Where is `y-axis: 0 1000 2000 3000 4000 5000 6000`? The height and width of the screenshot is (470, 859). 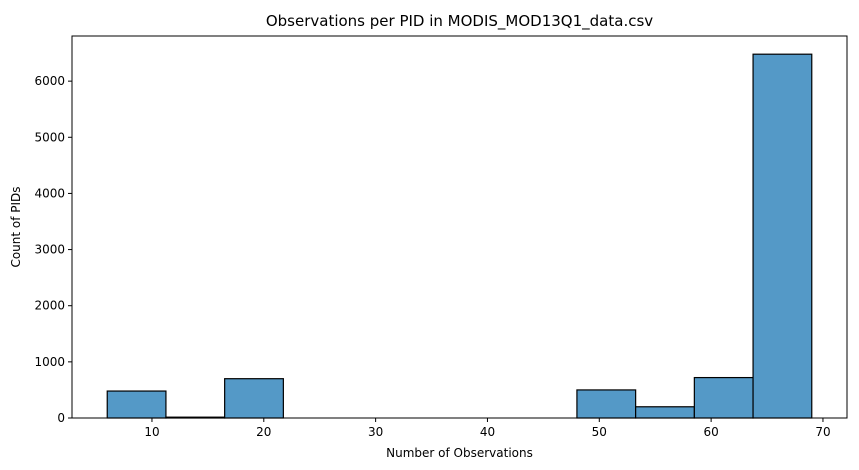
y-axis: 0 1000 2000 3000 4000 5000 6000 is located at coordinates (53, 249).